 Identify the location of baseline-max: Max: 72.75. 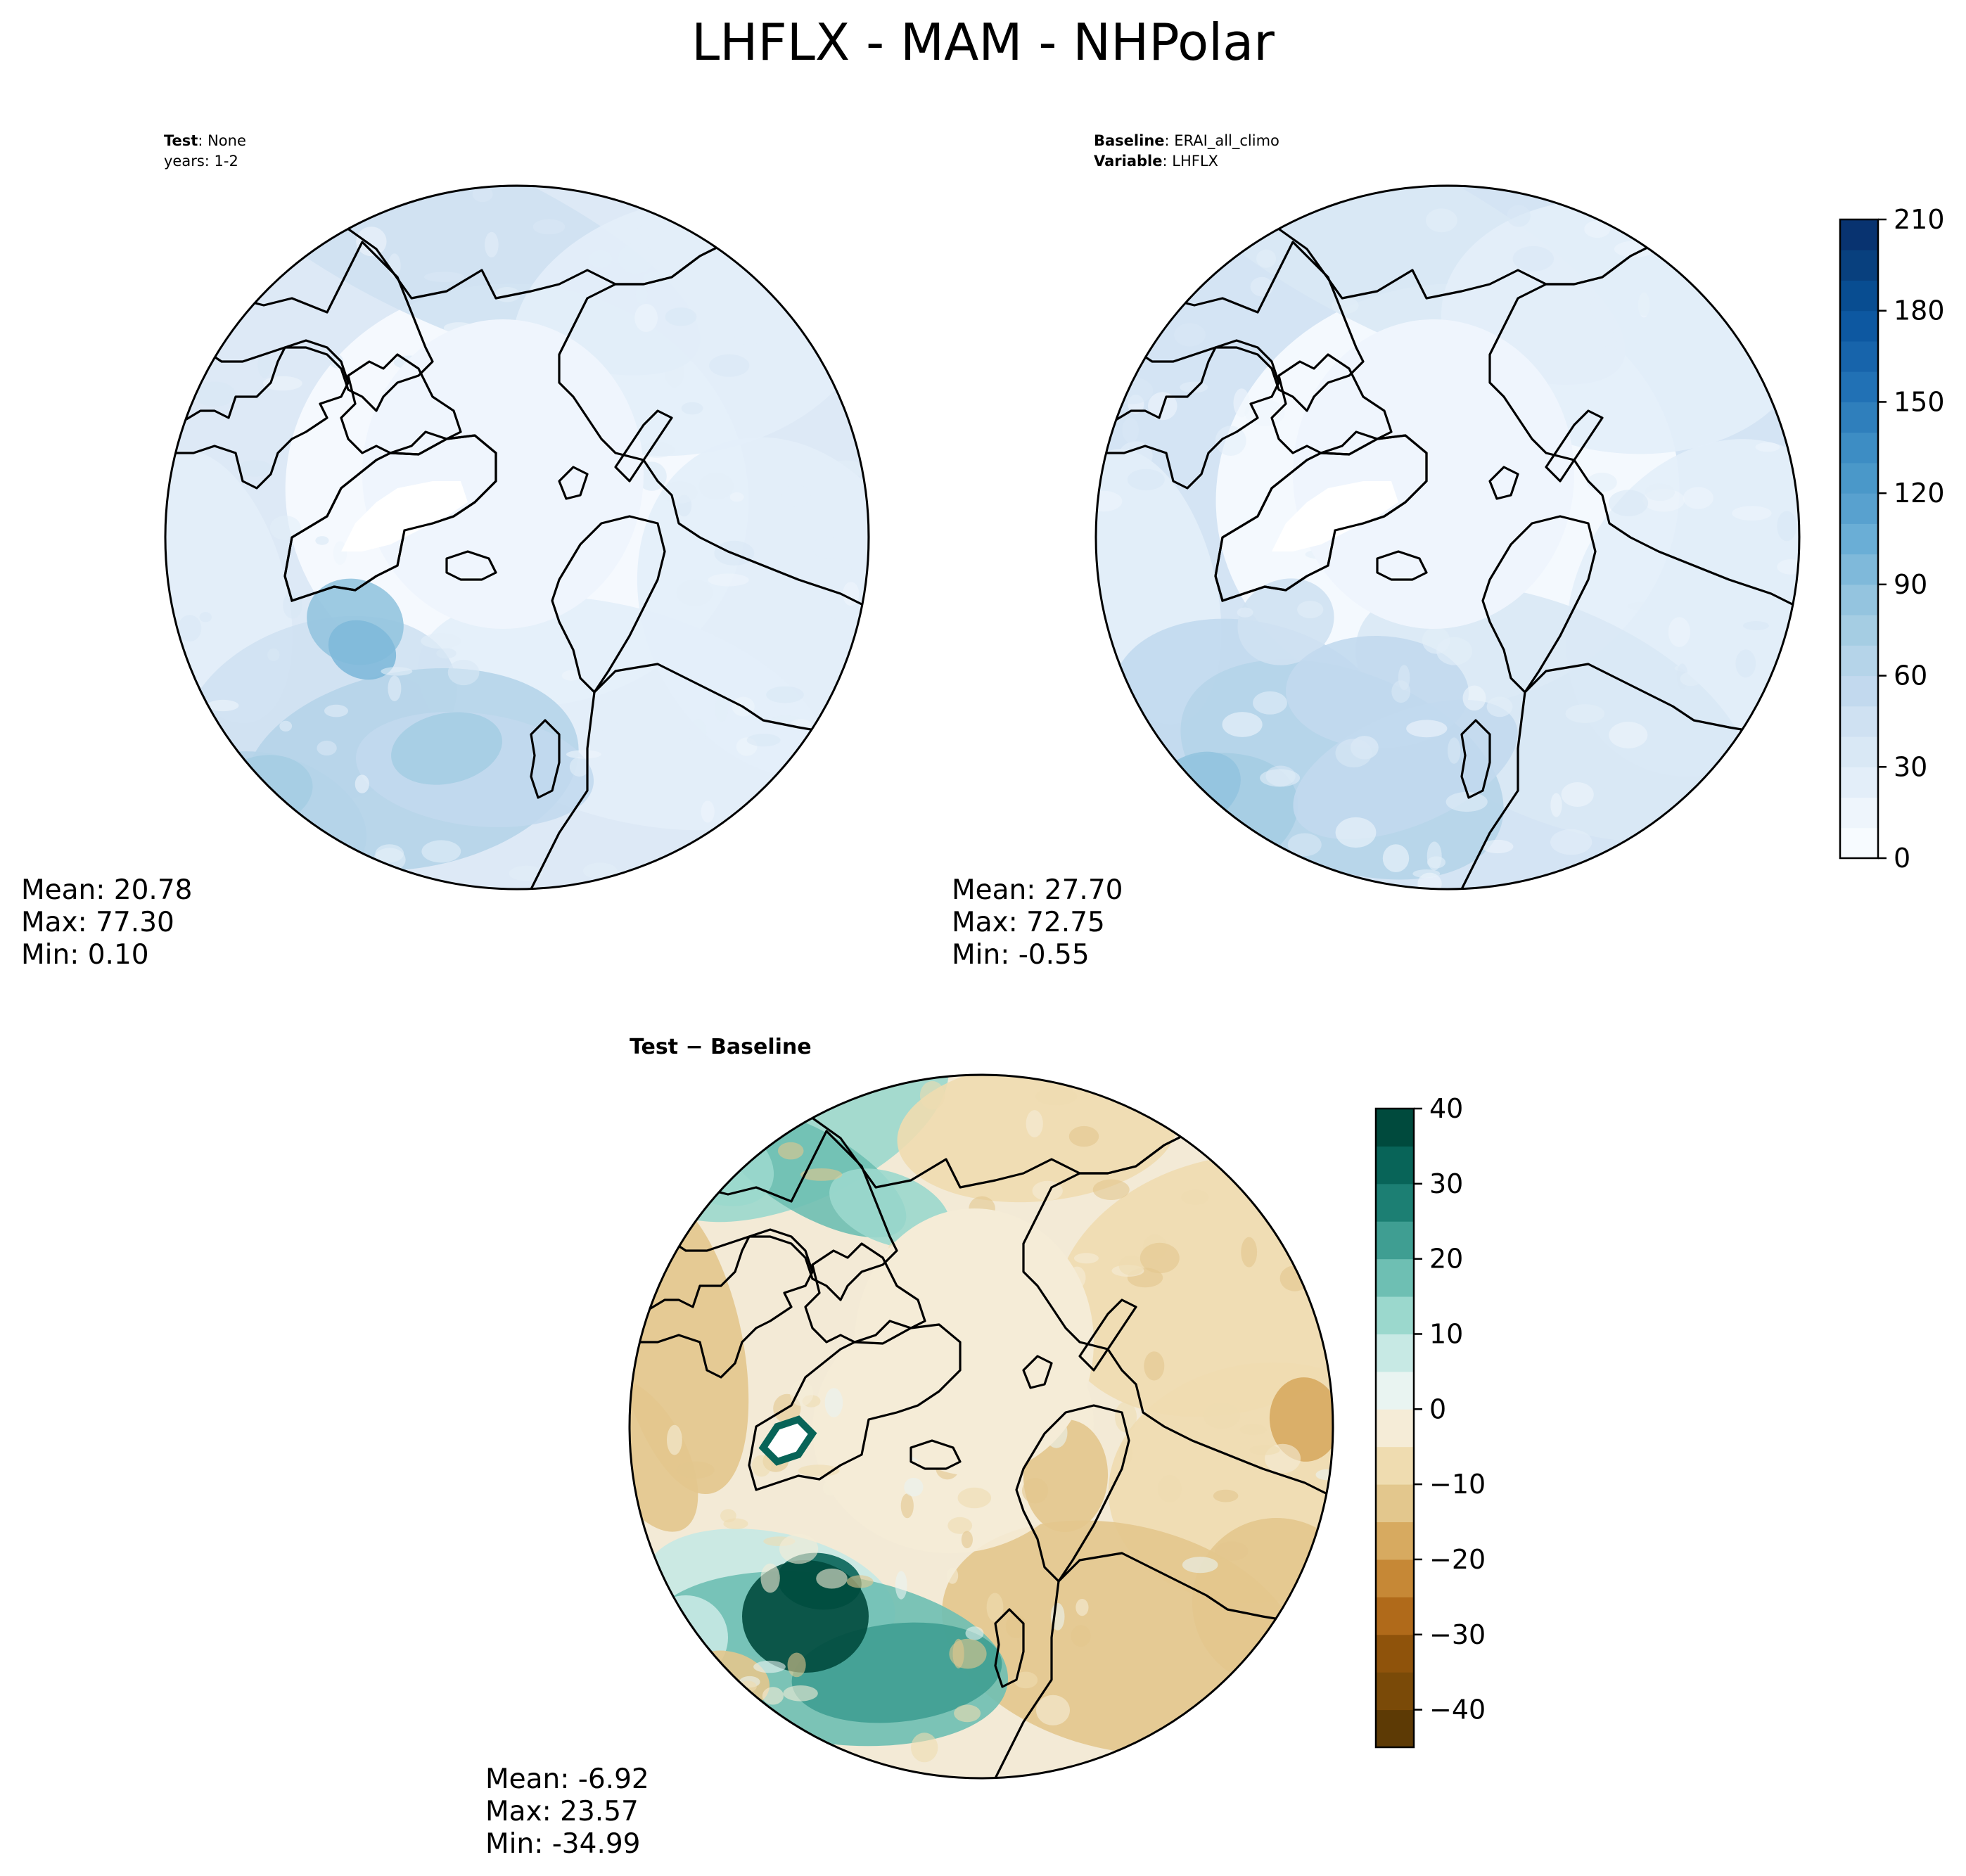
(1028, 922).